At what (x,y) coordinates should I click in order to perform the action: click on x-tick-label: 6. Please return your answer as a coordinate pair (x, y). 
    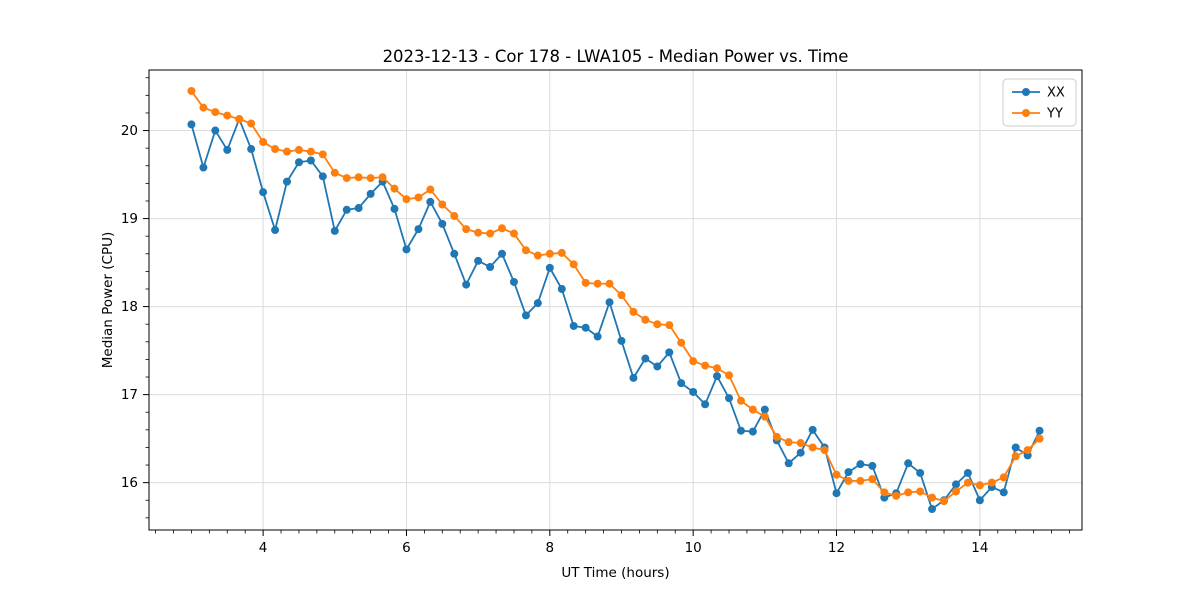
    Looking at the image, I should click on (406, 548).